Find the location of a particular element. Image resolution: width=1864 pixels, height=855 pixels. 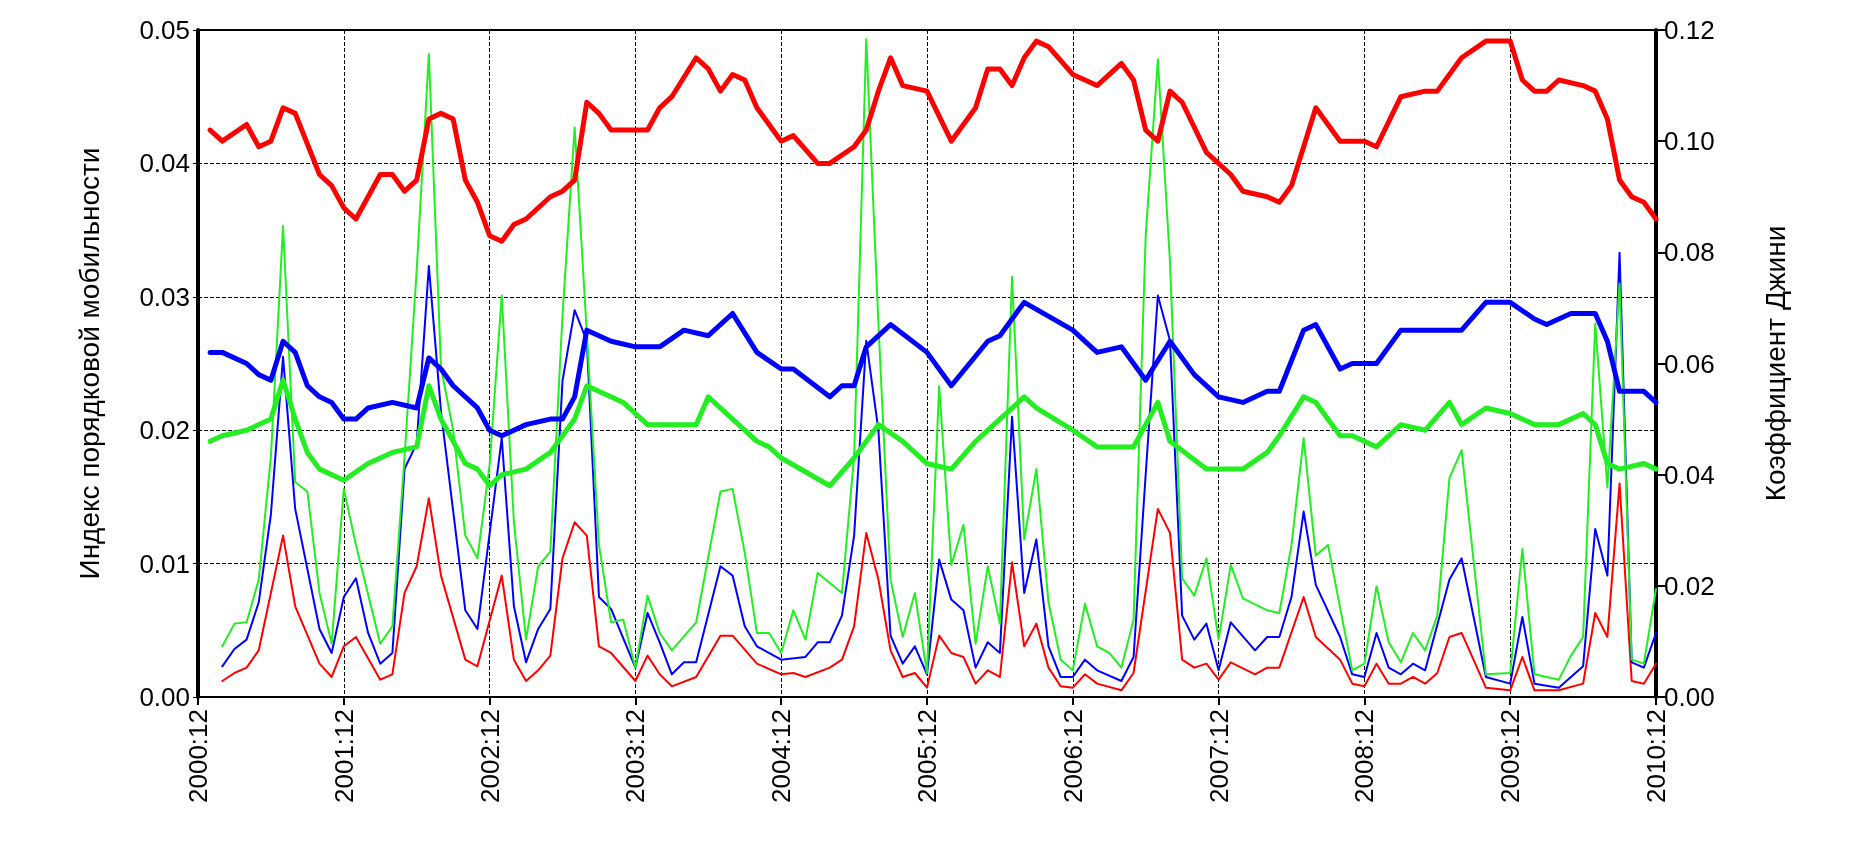

y2-tick-label: 0.04 is located at coordinates (1689, 474).